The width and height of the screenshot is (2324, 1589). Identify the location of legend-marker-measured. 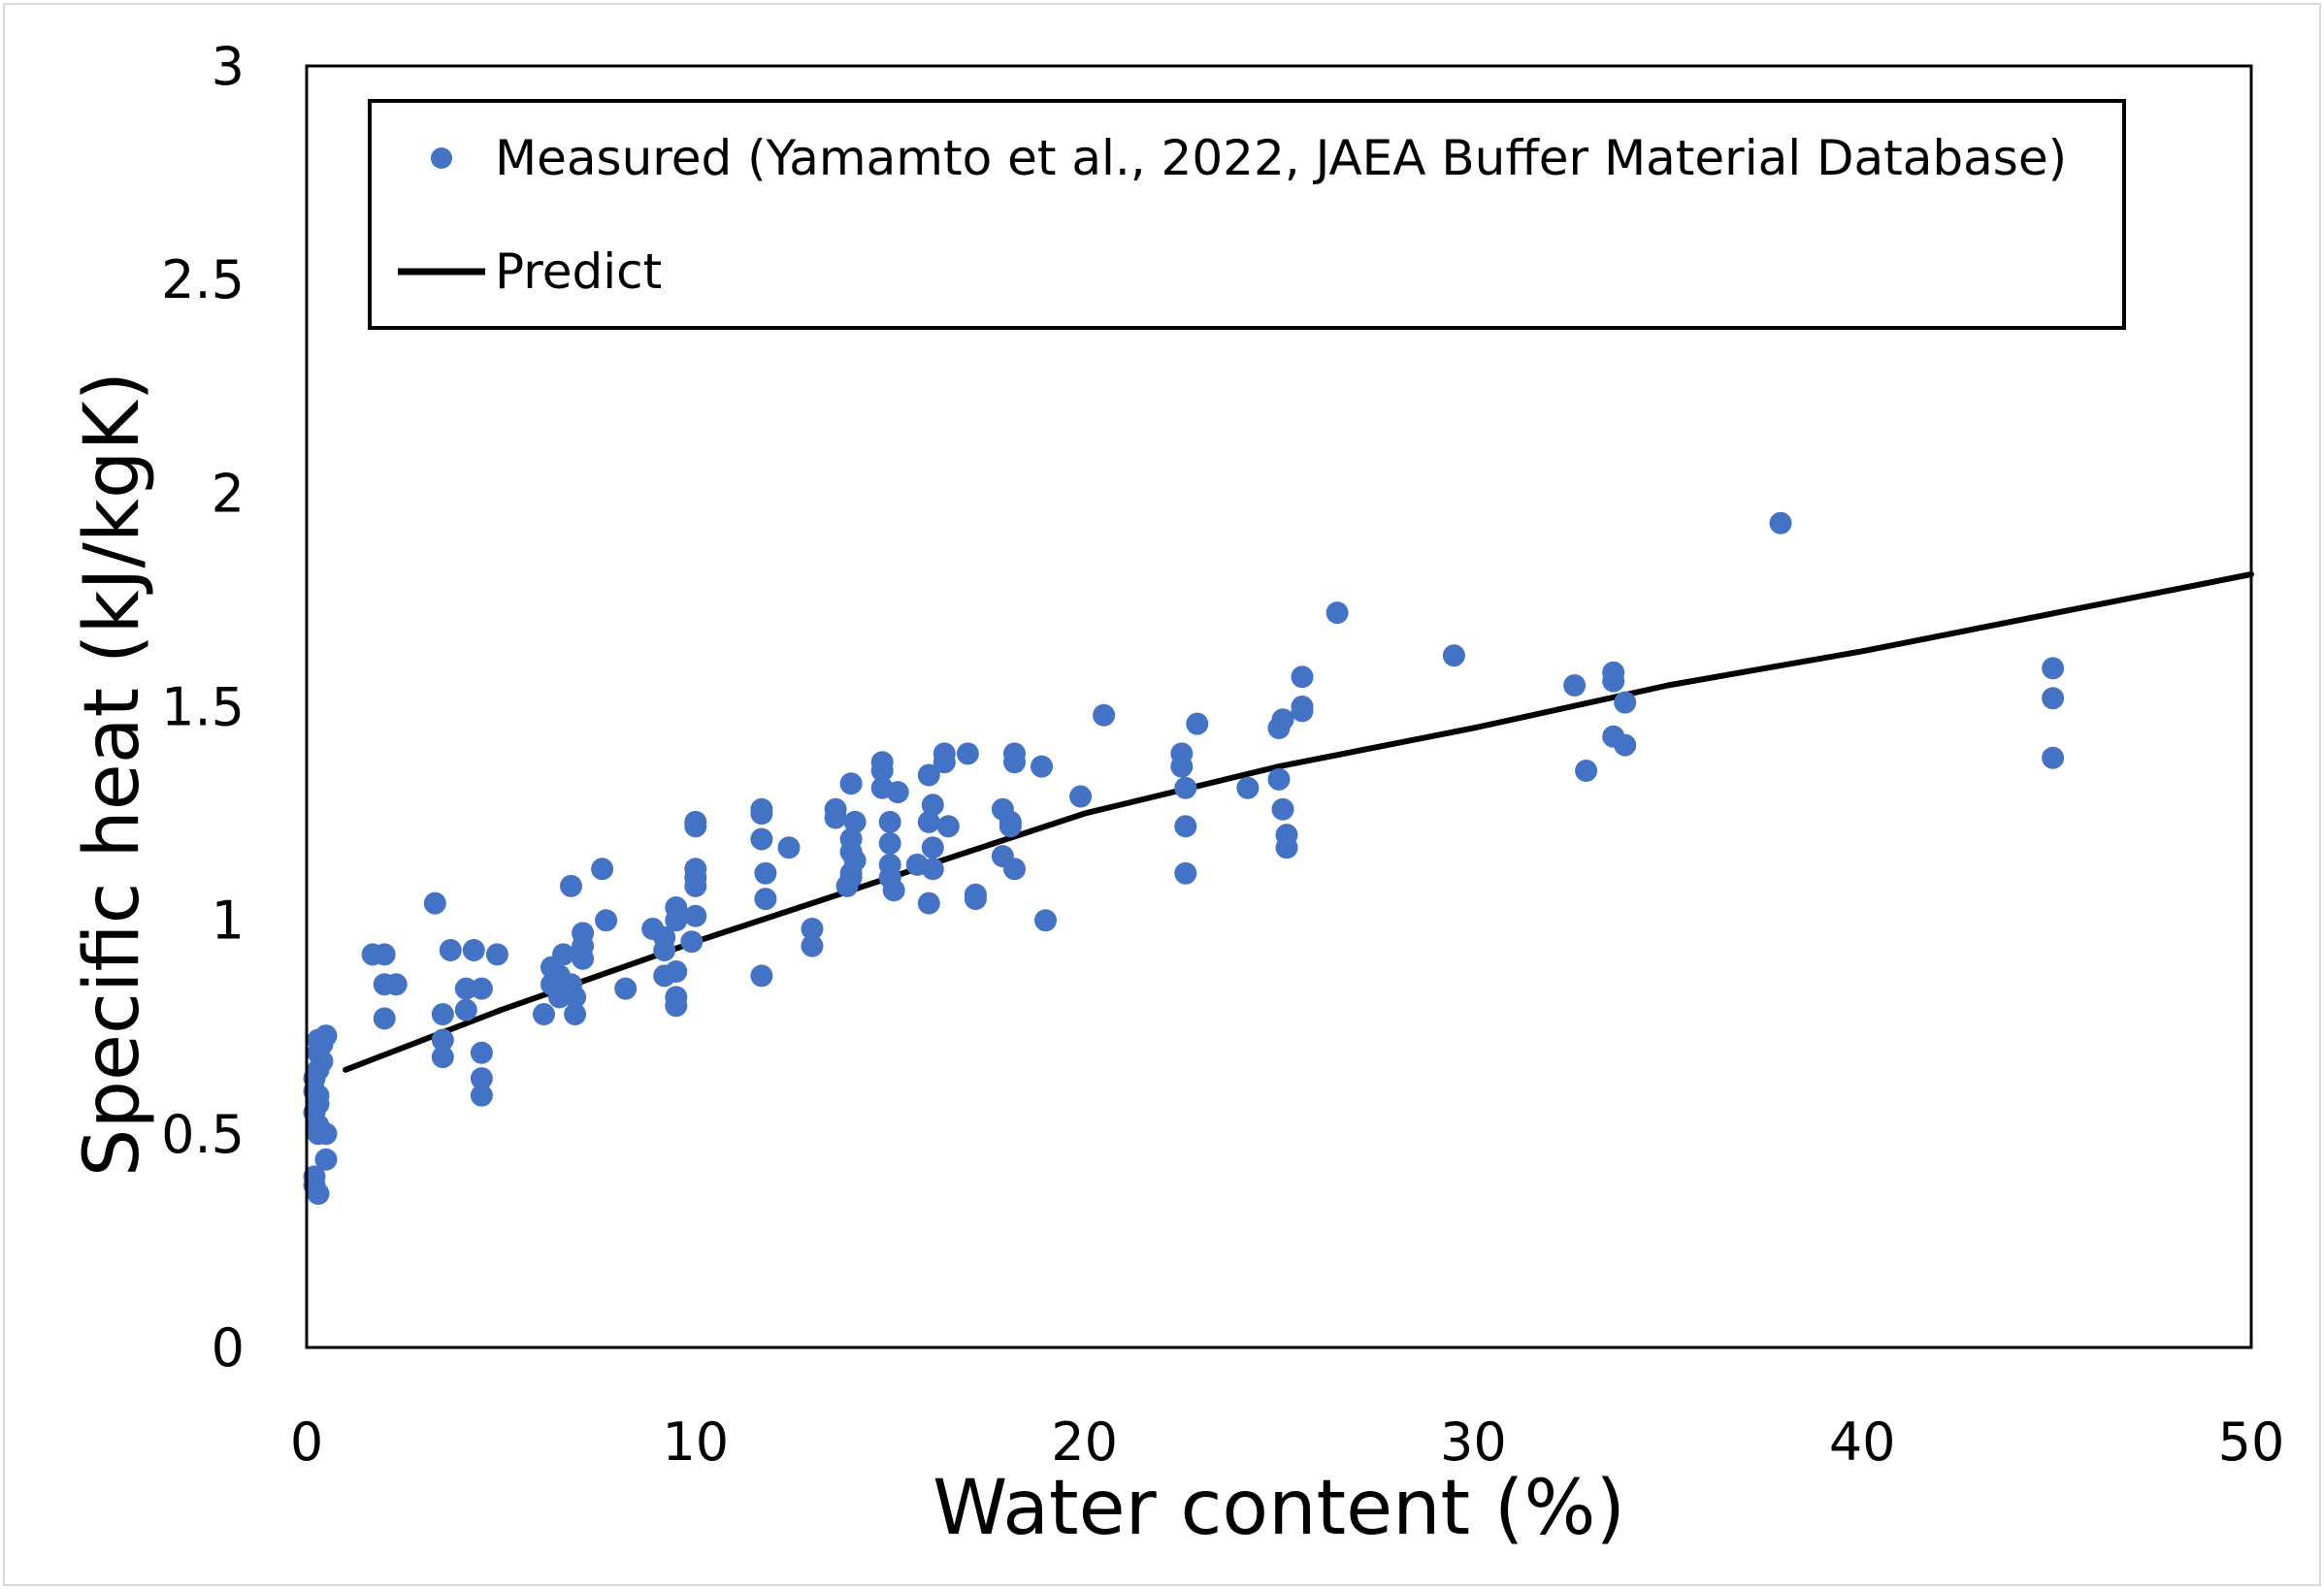
(442, 158).